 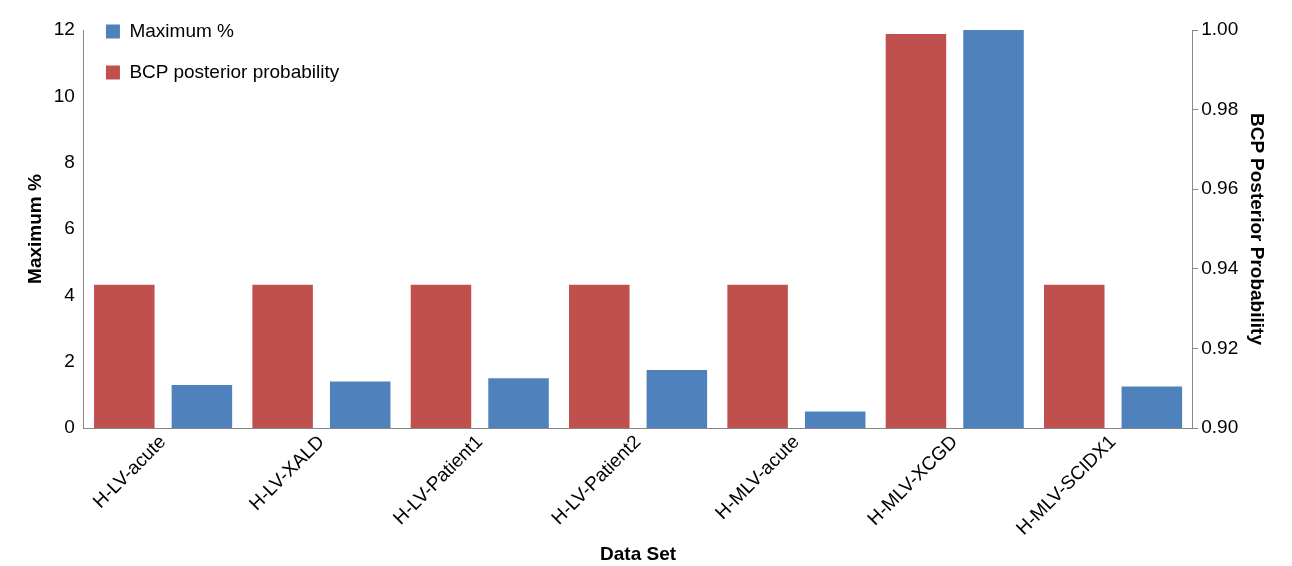 What do you see at coordinates (1220, 29) in the screenshot?
I see `y2-tick-label: 1.00` at bounding box center [1220, 29].